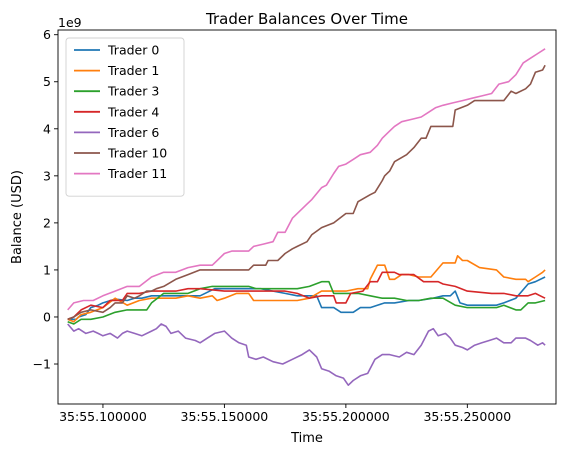  Describe the element at coordinates (306, 19) in the screenshot. I see `chart-title: Trader Balances Over Time` at that location.